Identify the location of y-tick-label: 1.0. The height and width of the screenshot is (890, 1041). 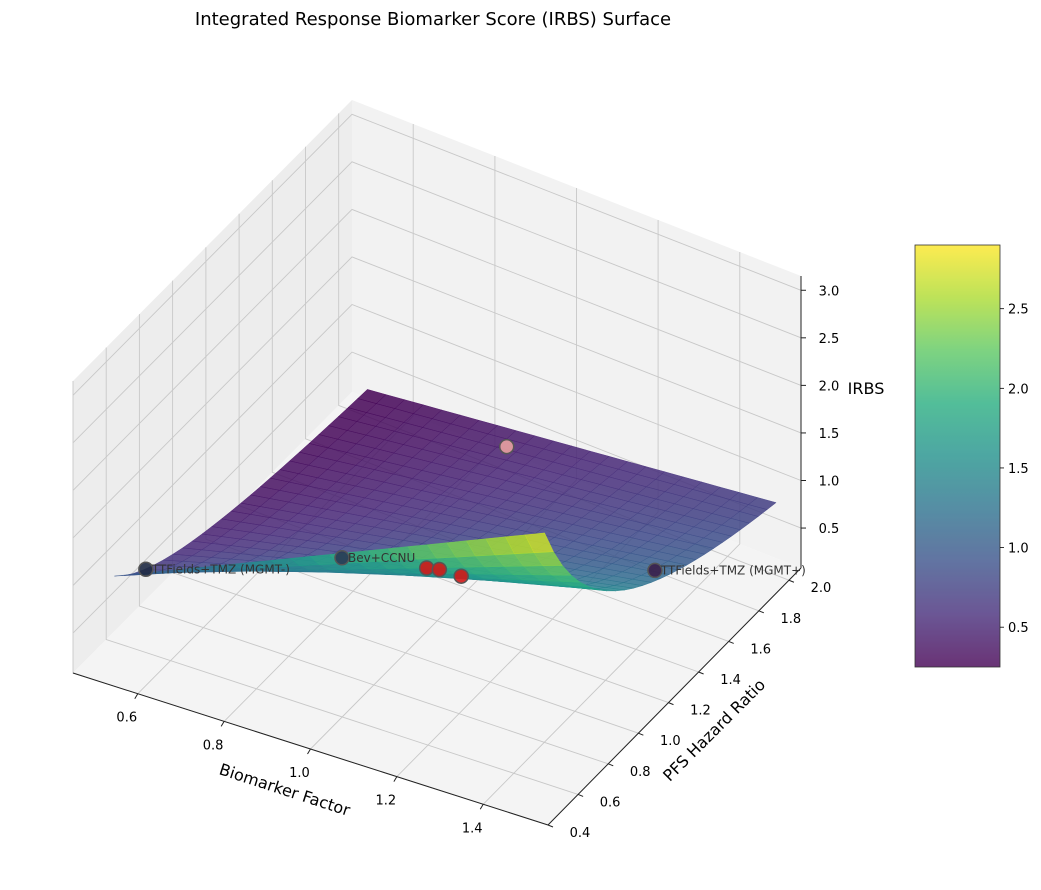
(670, 741).